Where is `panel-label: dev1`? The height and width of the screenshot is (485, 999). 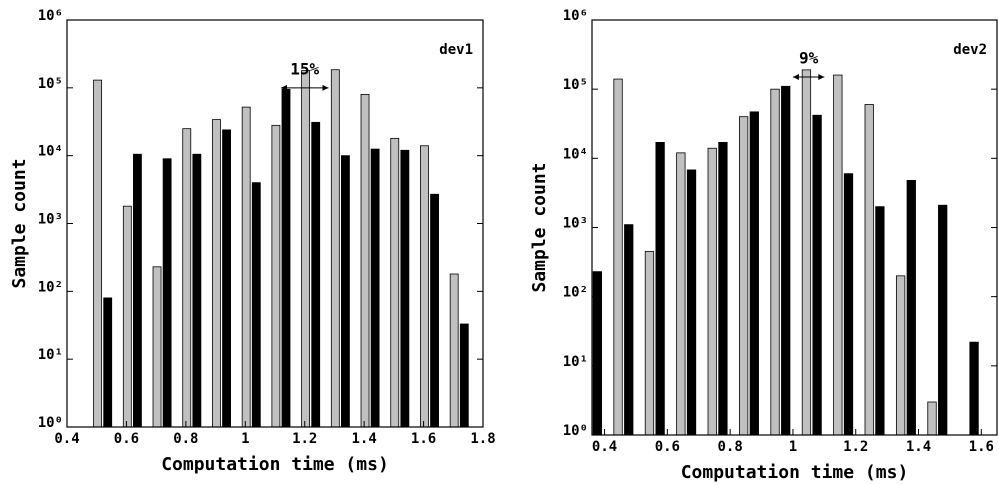 panel-label: dev1 is located at coordinates (456, 50).